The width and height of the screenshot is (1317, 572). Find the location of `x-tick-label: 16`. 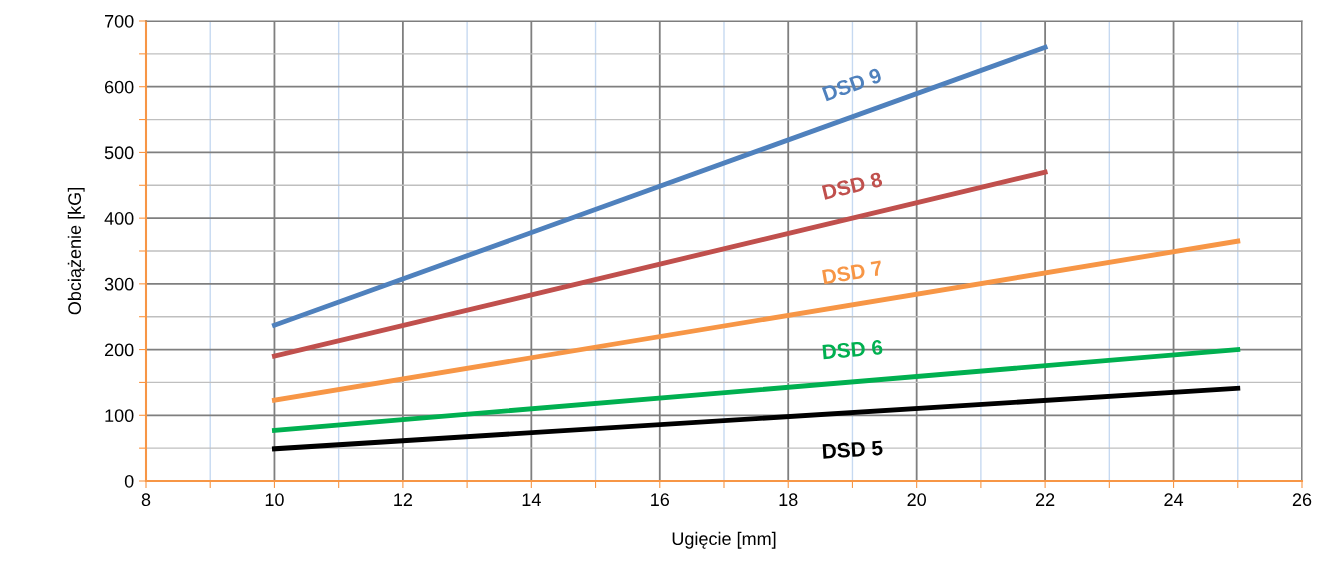

x-tick-label: 16 is located at coordinates (660, 500).